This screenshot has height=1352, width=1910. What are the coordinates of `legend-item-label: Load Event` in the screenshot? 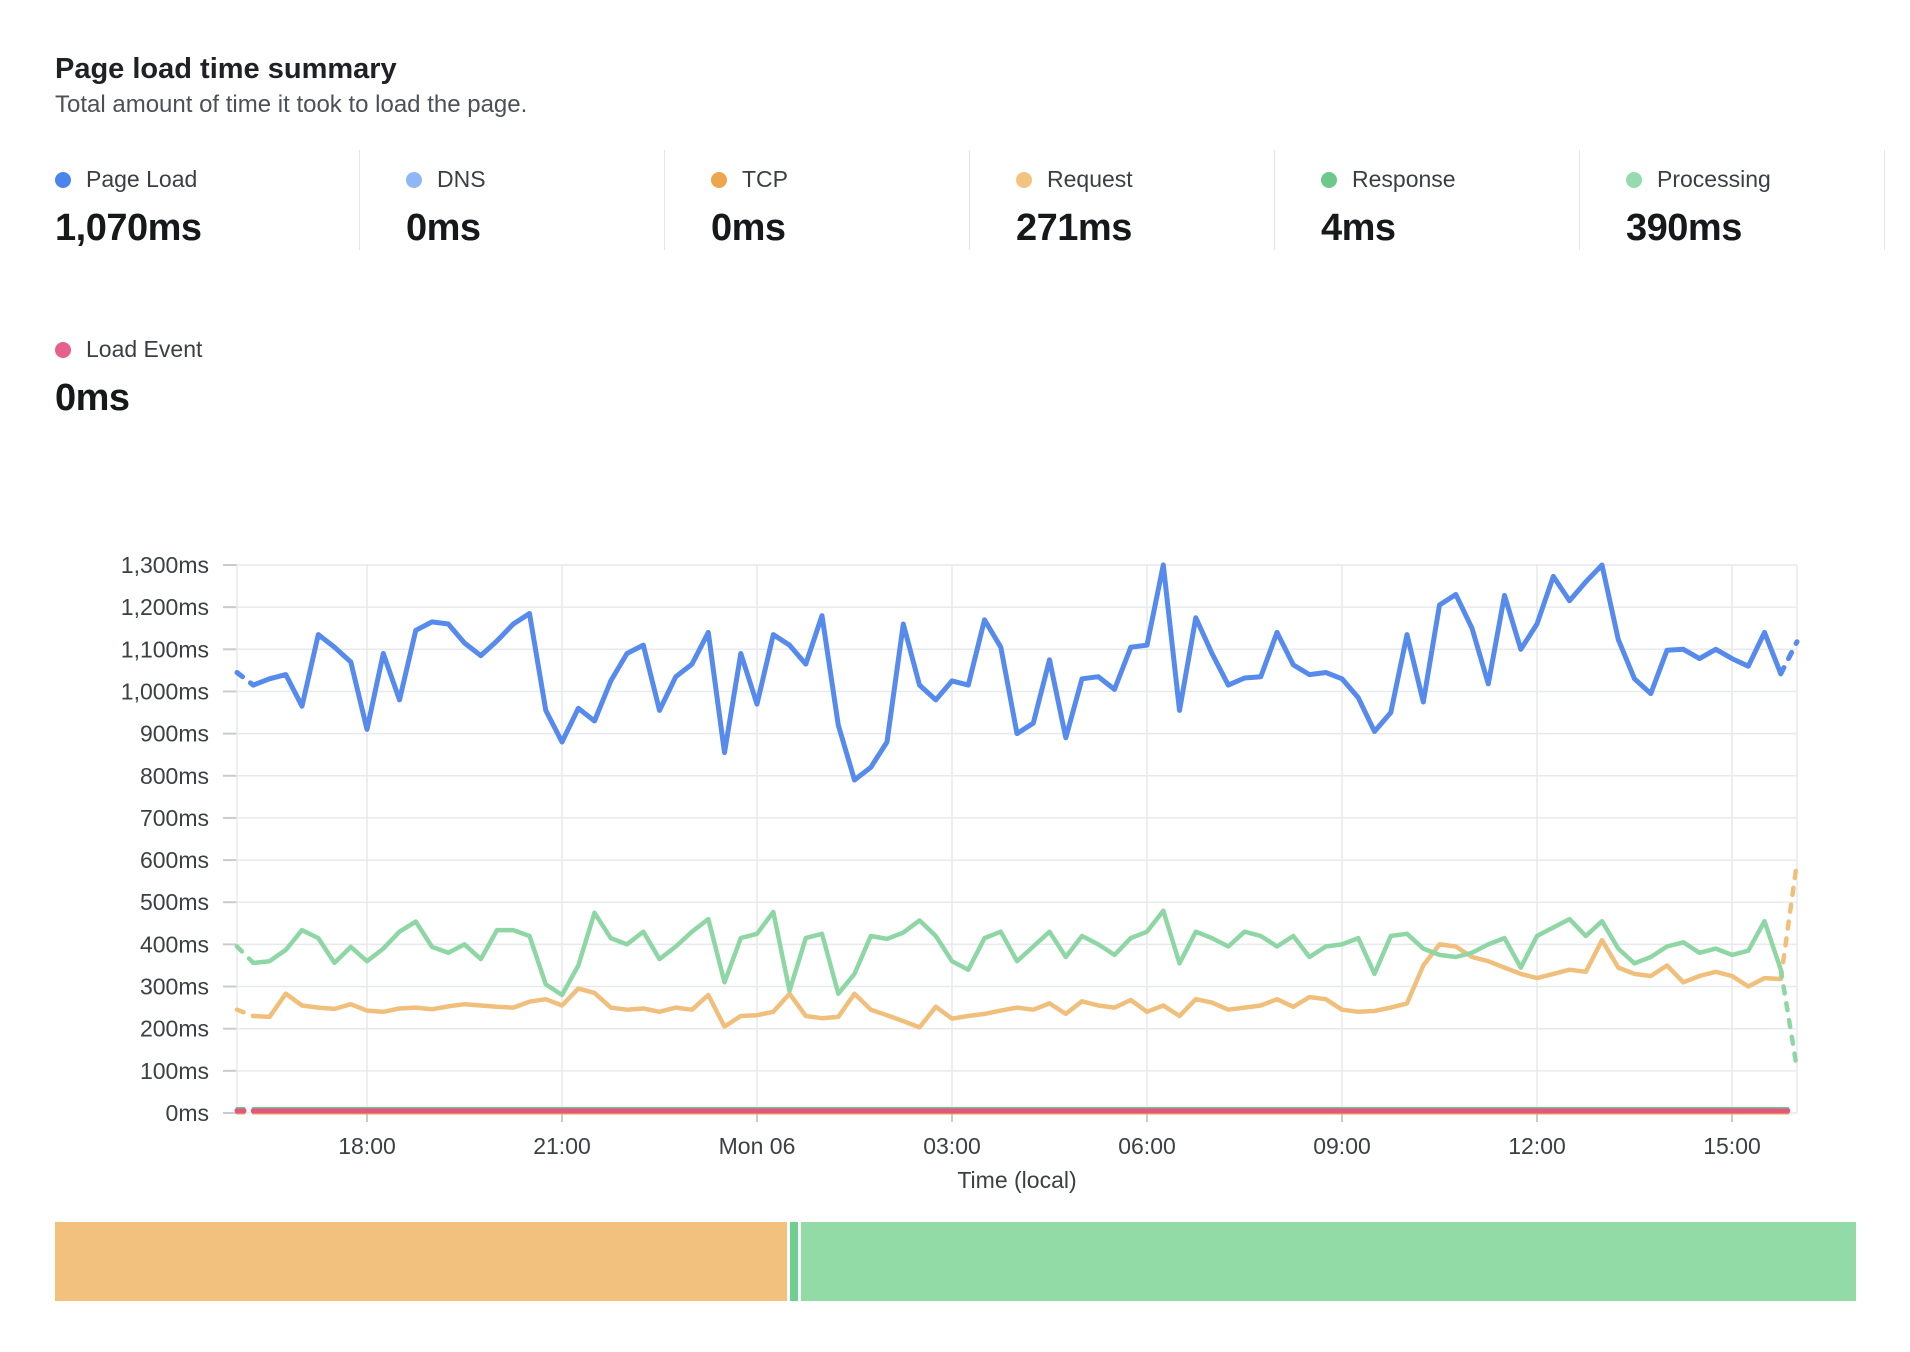 It's located at (144, 349).